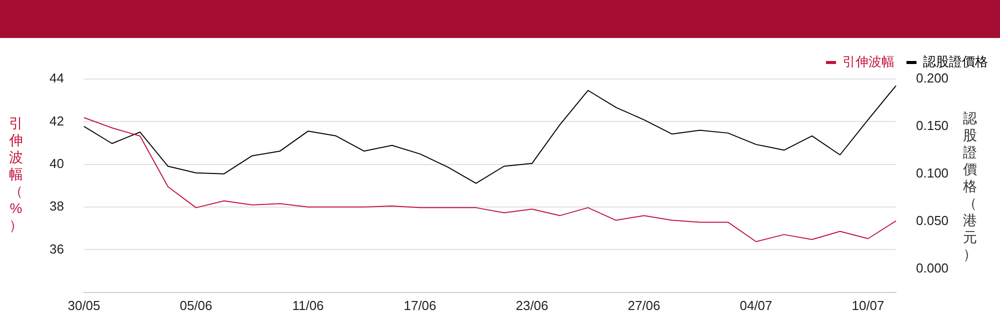 This screenshot has width=1000, height=324. Describe the element at coordinates (308, 305) in the screenshot. I see `x-tick-label: 11/06` at that location.